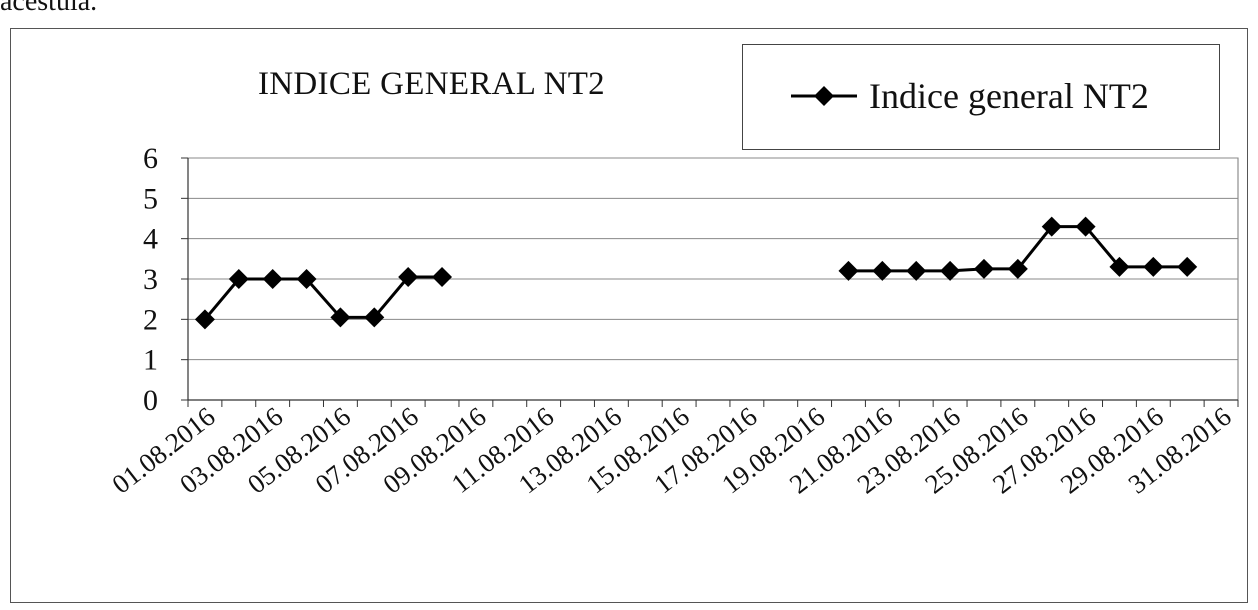 This screenshot has width=1258, height=610. Describe the element at coordinates (150, 239) in the screenshot. I see `y-tick-label: 4` at that location.